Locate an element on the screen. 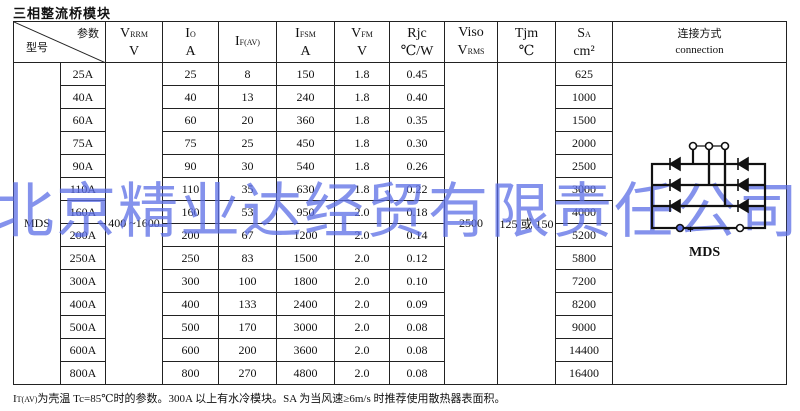 The width and height of the screenshot is (800, 411). value-cell: 100 is located at coordinates (247, 281).